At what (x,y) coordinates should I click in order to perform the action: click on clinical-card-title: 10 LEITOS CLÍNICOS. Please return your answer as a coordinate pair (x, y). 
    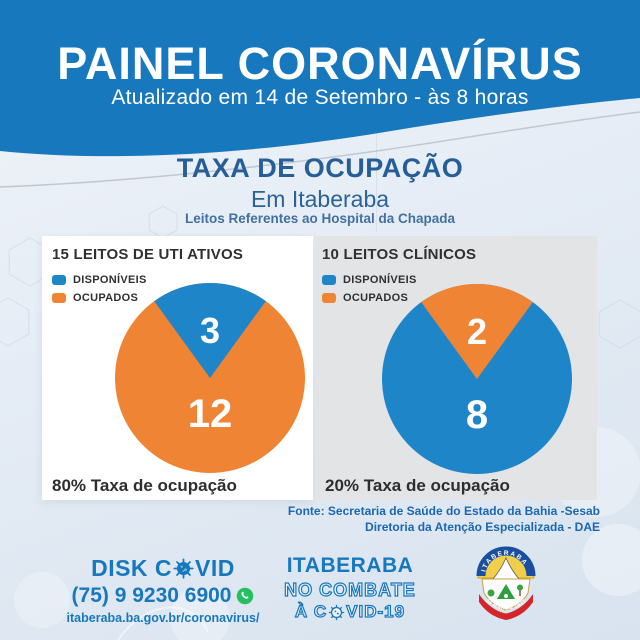
    Looking at the image, I should click on (399, 254).